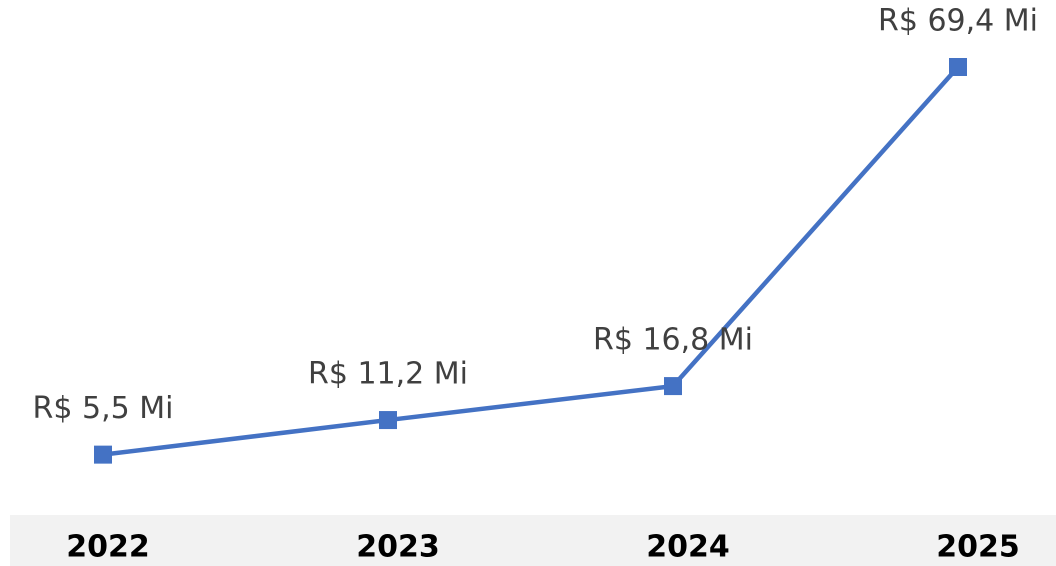 The height and width of the screenshot is (566, 1056). Describe the element at coordinates (398, 547) in the screenshot. I see `x-tick-label: 2023` at that location.